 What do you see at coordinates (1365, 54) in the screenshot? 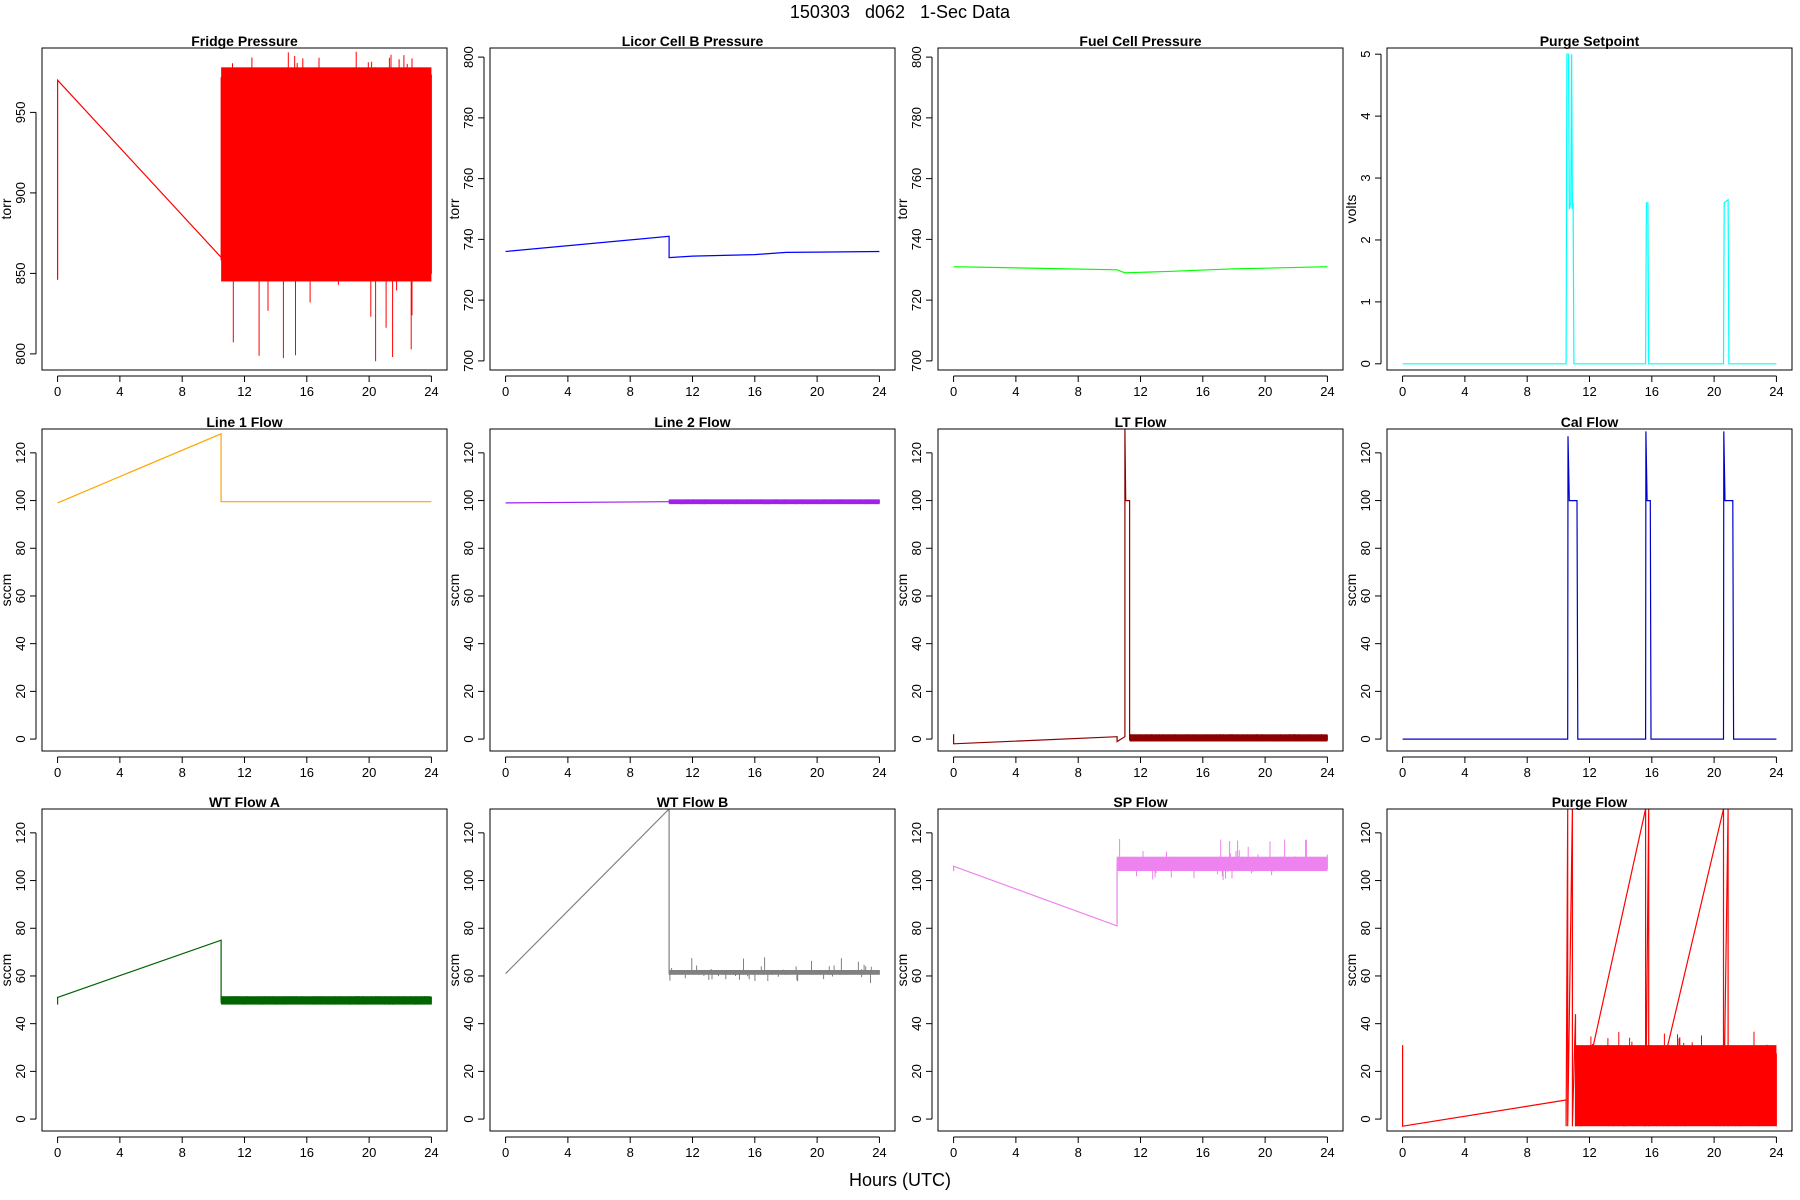
I see `y-tick-label: 5` at bounding box center [1365, 54].